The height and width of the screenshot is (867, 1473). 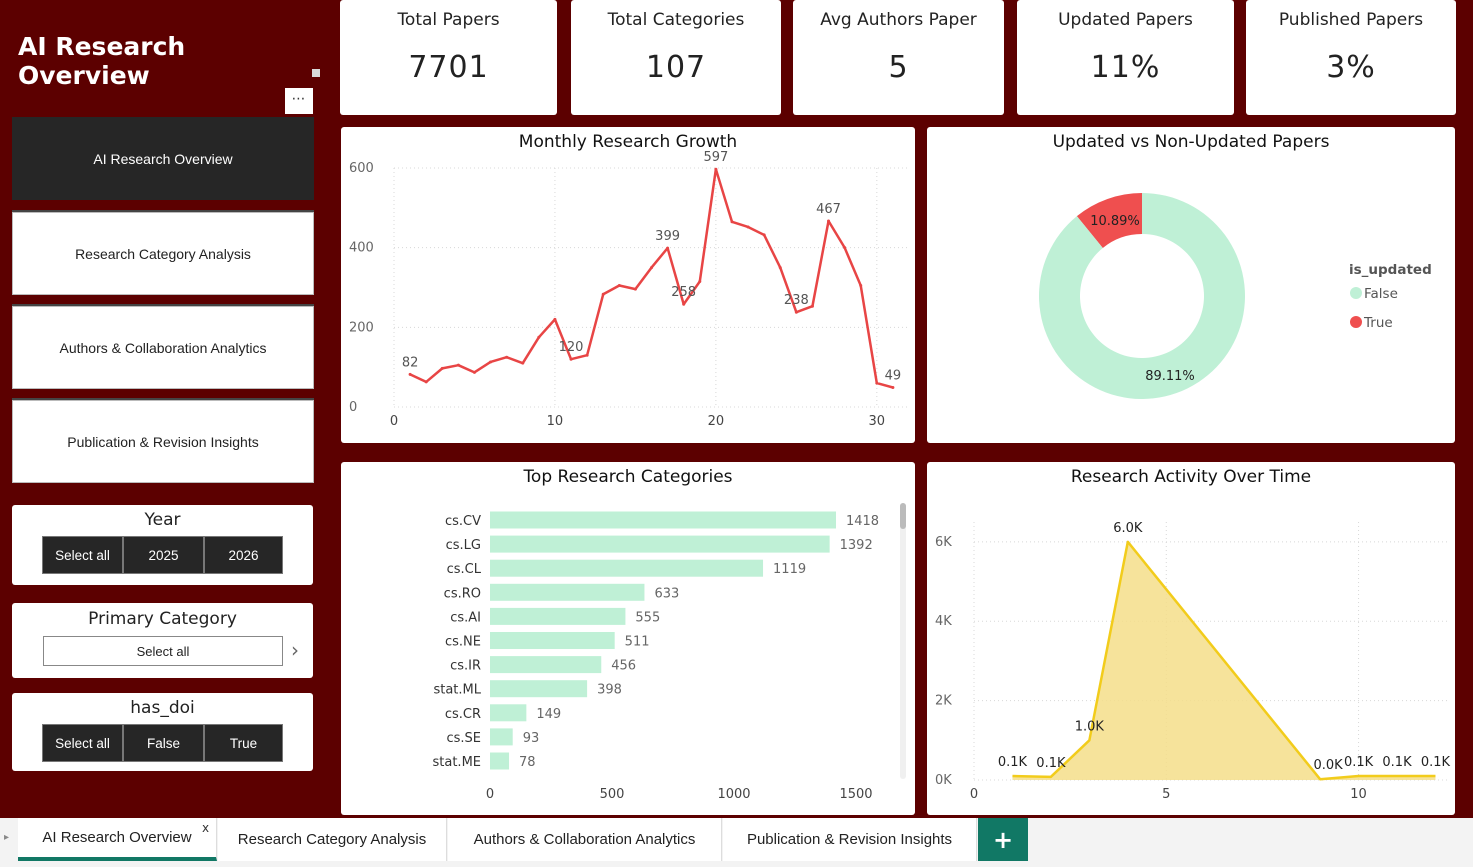 What do you see at coordinates (943, 780) in the screenshot?
I see `y-tick-label: 0K` at bounding box center [943, 780].